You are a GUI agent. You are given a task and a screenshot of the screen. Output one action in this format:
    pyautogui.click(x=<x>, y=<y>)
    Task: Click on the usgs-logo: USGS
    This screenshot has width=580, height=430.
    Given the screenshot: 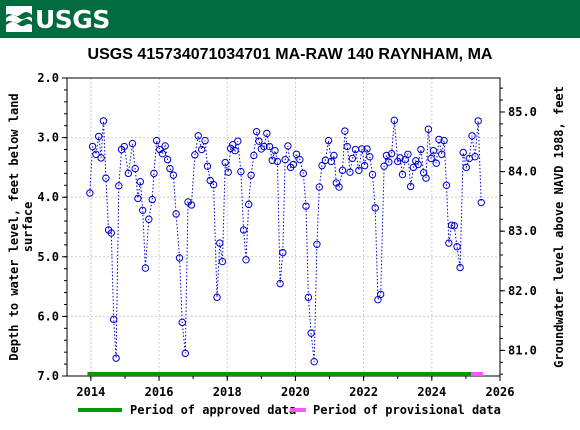 What is the action you would take?
    pyautogui.click(x=58, y=19)
    